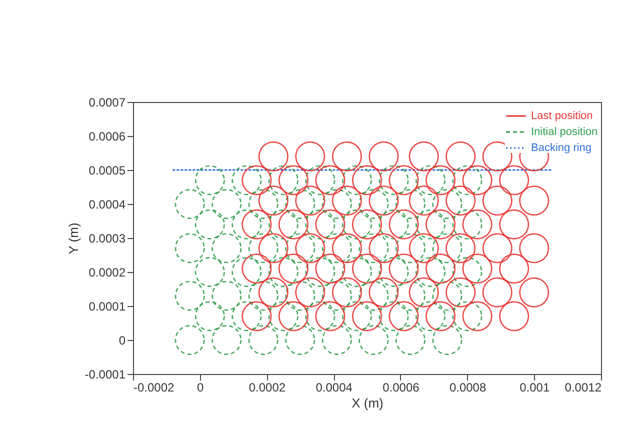  I want to click on y-tick-label: -0.0001, so click(105, 375).